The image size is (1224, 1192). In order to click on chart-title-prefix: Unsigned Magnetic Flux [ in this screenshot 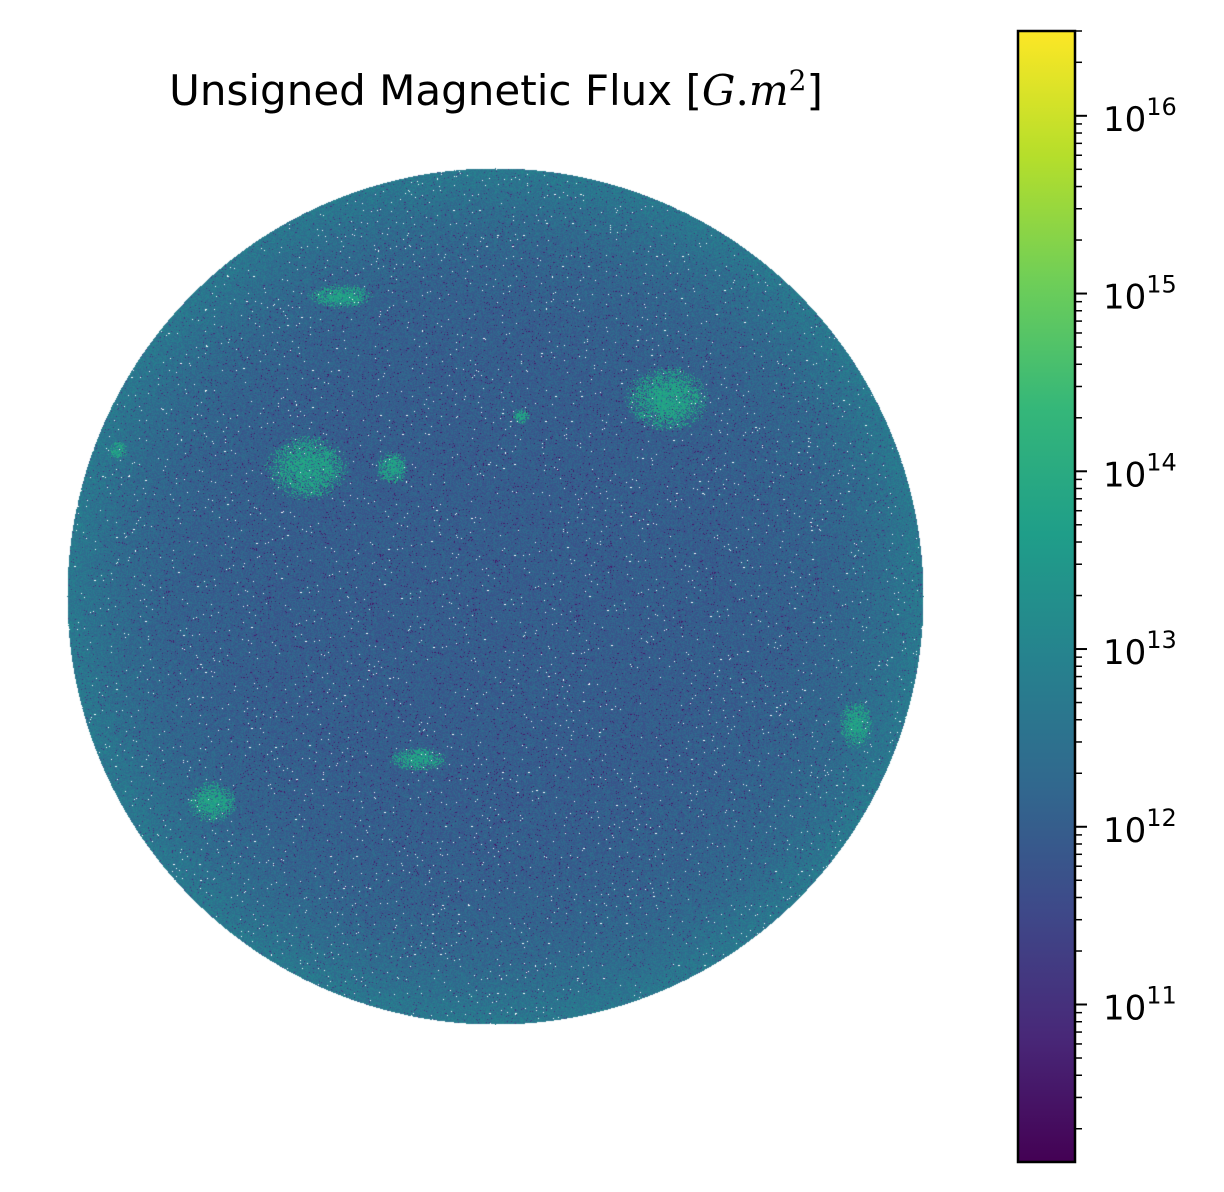, I will do `click(435, 90)`.